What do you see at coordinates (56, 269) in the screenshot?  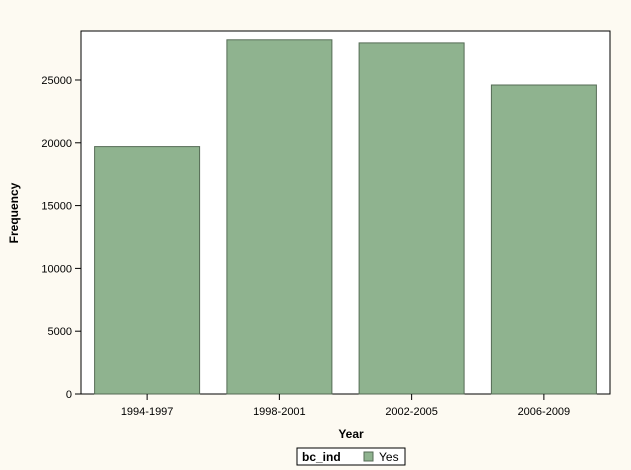 I see `y-tick-label-10000: 10000` at bounding box center [56, 269].